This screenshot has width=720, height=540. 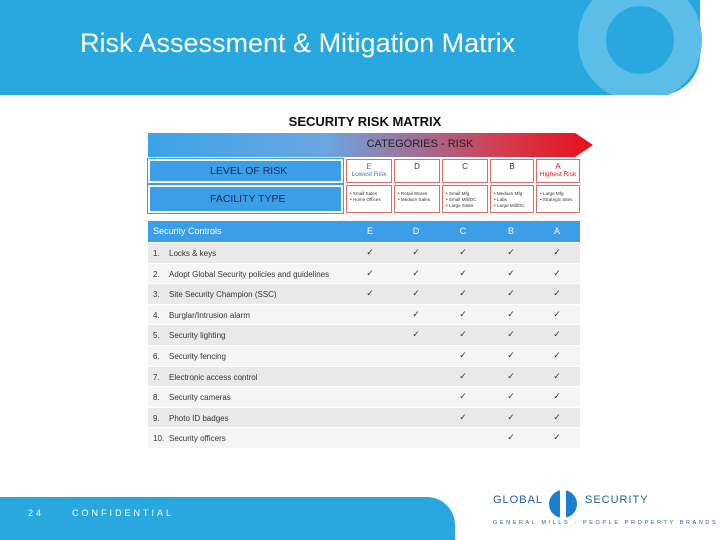 What do you see at coordinates (298, 43) in the screenshot?
I see `slide-title: Risk Assessment & Mitigation Matrix` at bounding box center [298, 43].